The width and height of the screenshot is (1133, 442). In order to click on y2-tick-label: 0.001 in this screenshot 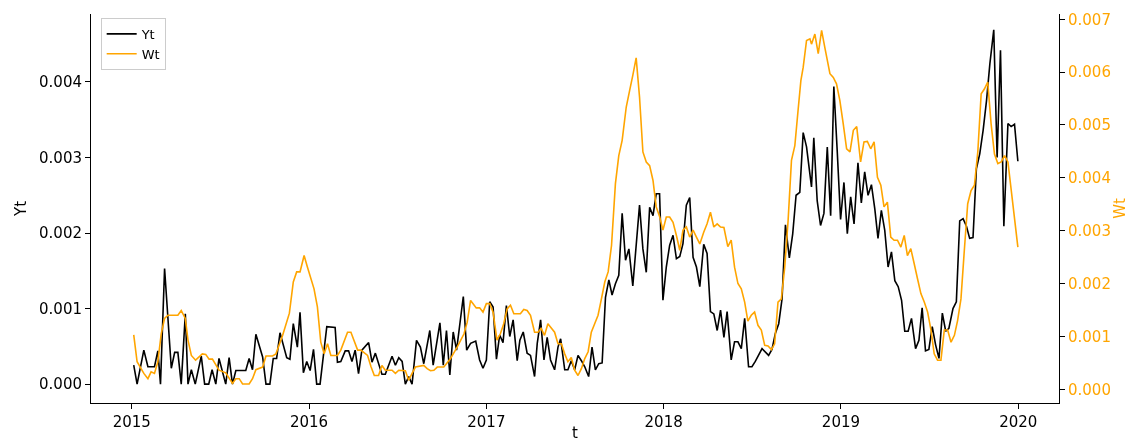, I will do `click(1089, 336)`.